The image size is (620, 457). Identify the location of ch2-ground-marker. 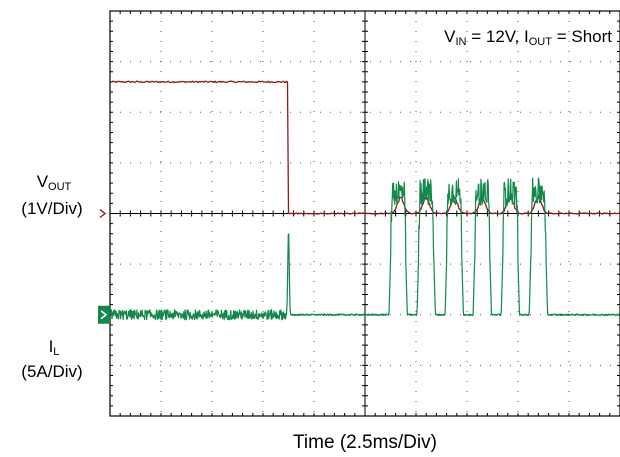
(104, 314).